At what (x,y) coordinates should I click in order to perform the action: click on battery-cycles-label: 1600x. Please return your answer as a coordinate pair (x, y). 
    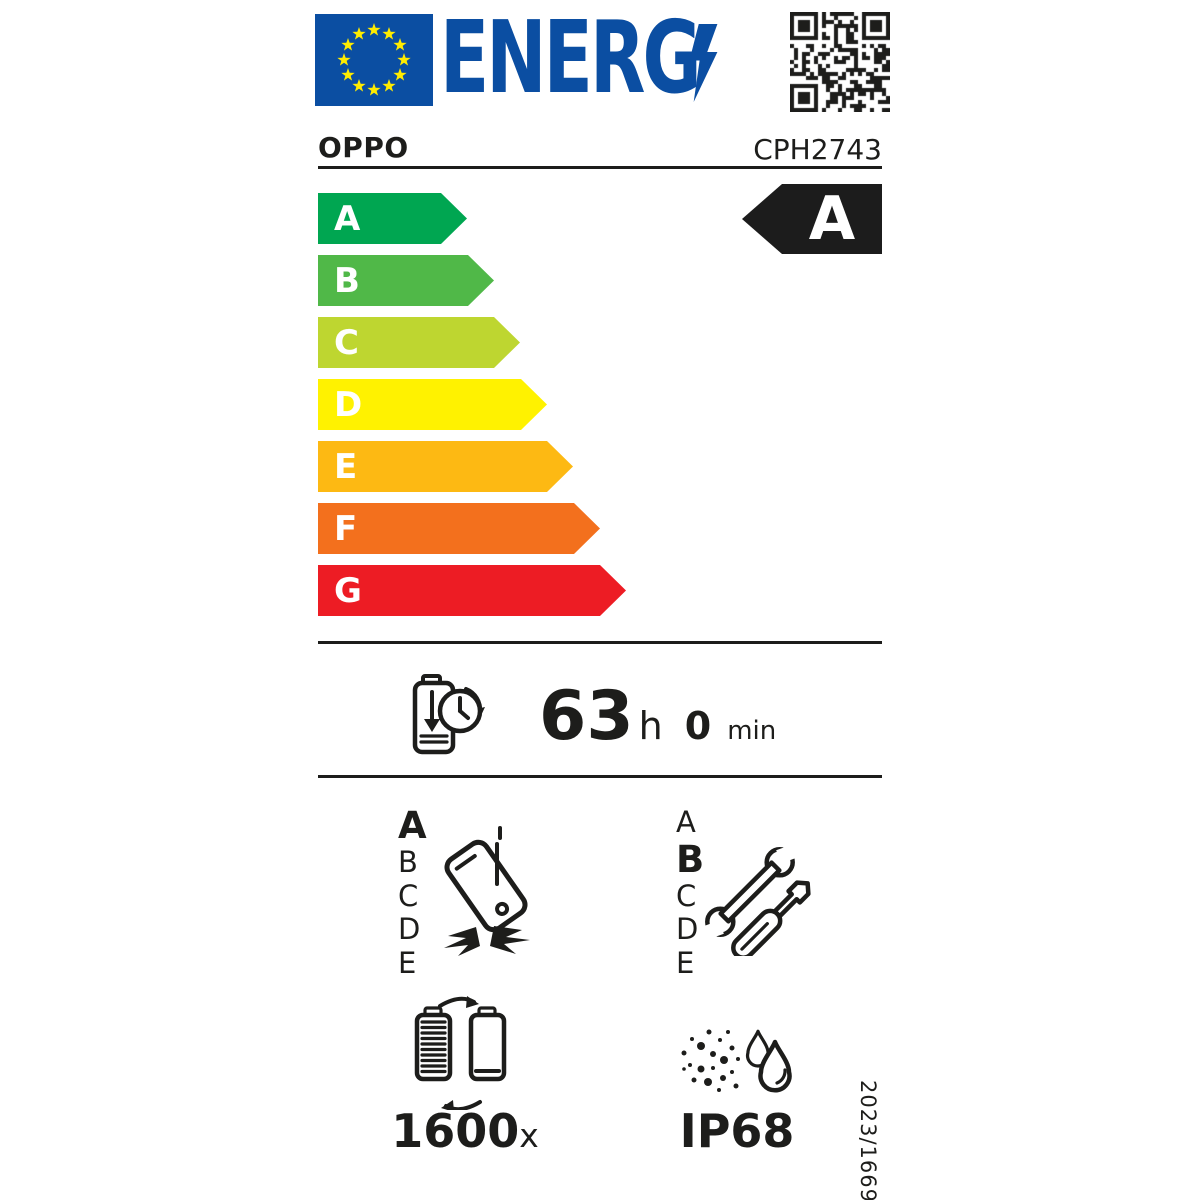
    Looking at the image, I should click on (465, 1131).